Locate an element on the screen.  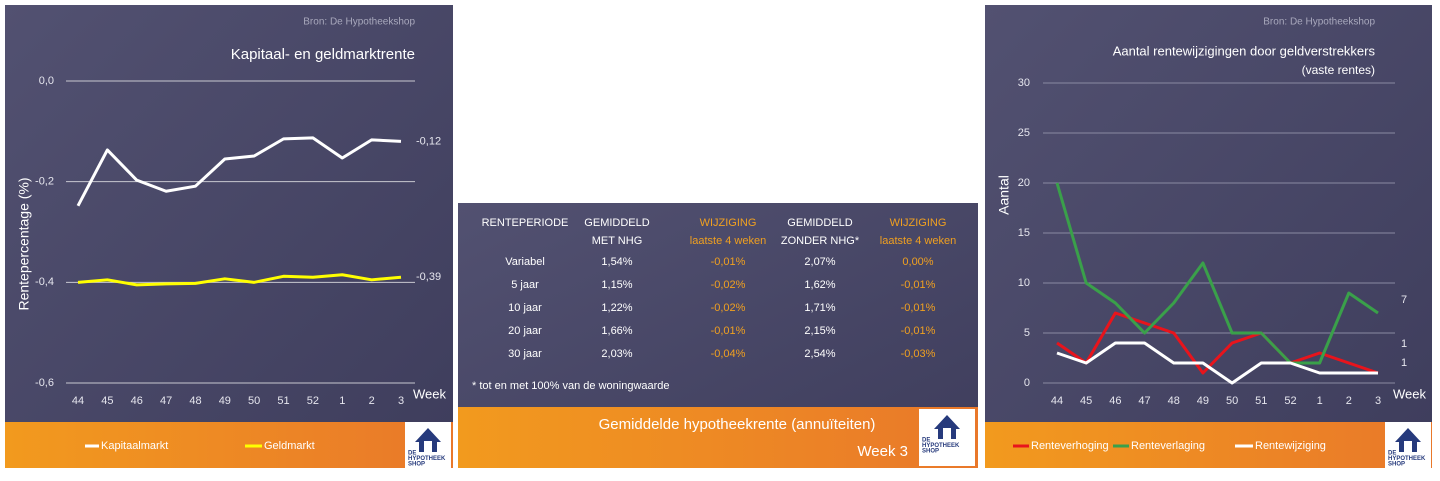
y-axis-label: Rentepercentage (%) is located at coordinates (24, 243).